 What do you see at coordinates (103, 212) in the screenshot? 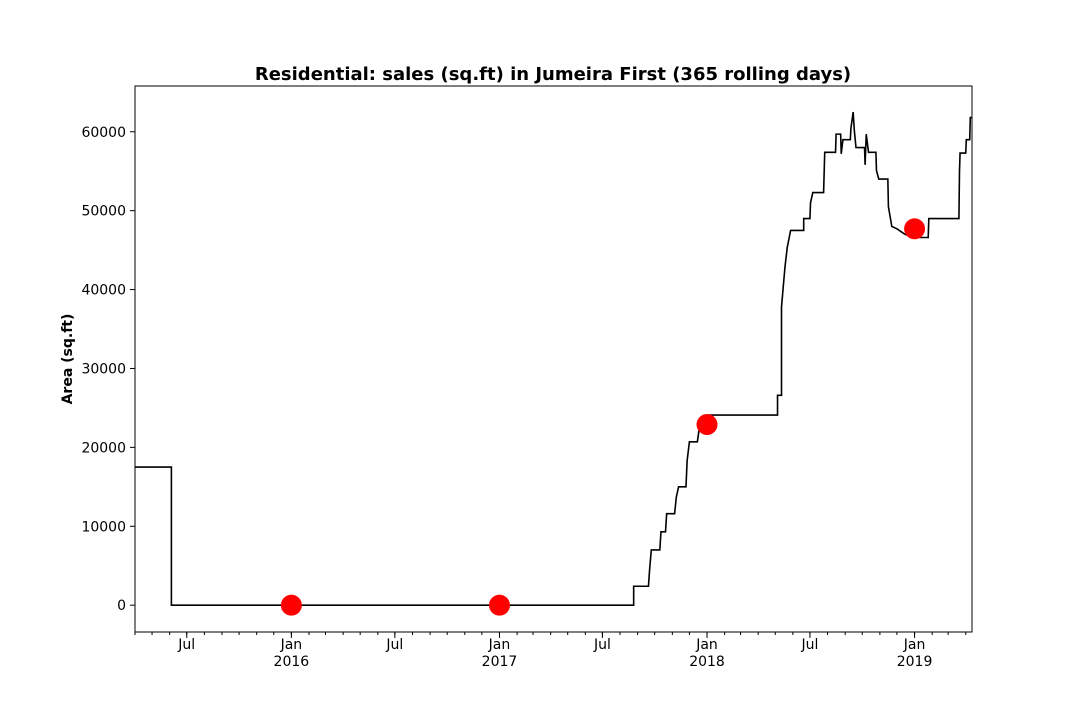
I see `y-tick-label: 50000` at bounding box center [103, 212].